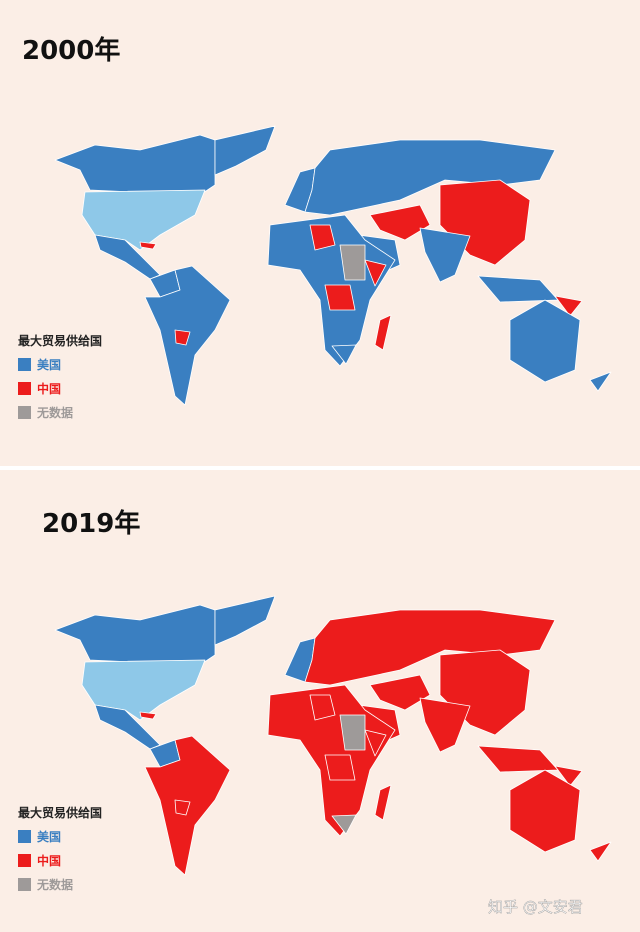 The height and width of the screenshot is (932, 640). Describe the element at coordinates (71, 50) in the screenshot. I see `map-title: 2000年` at that location.